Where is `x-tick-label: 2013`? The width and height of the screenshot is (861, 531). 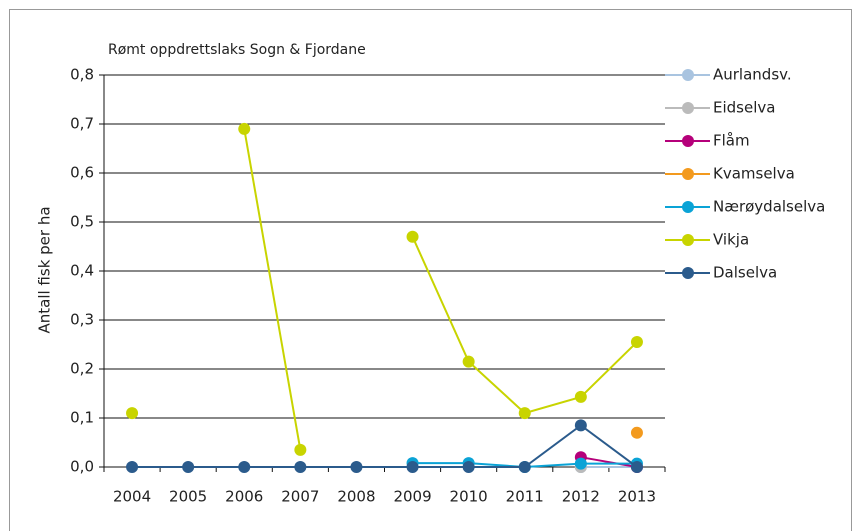
x-tick-label: 2013 is located at coordinates (637, 497).